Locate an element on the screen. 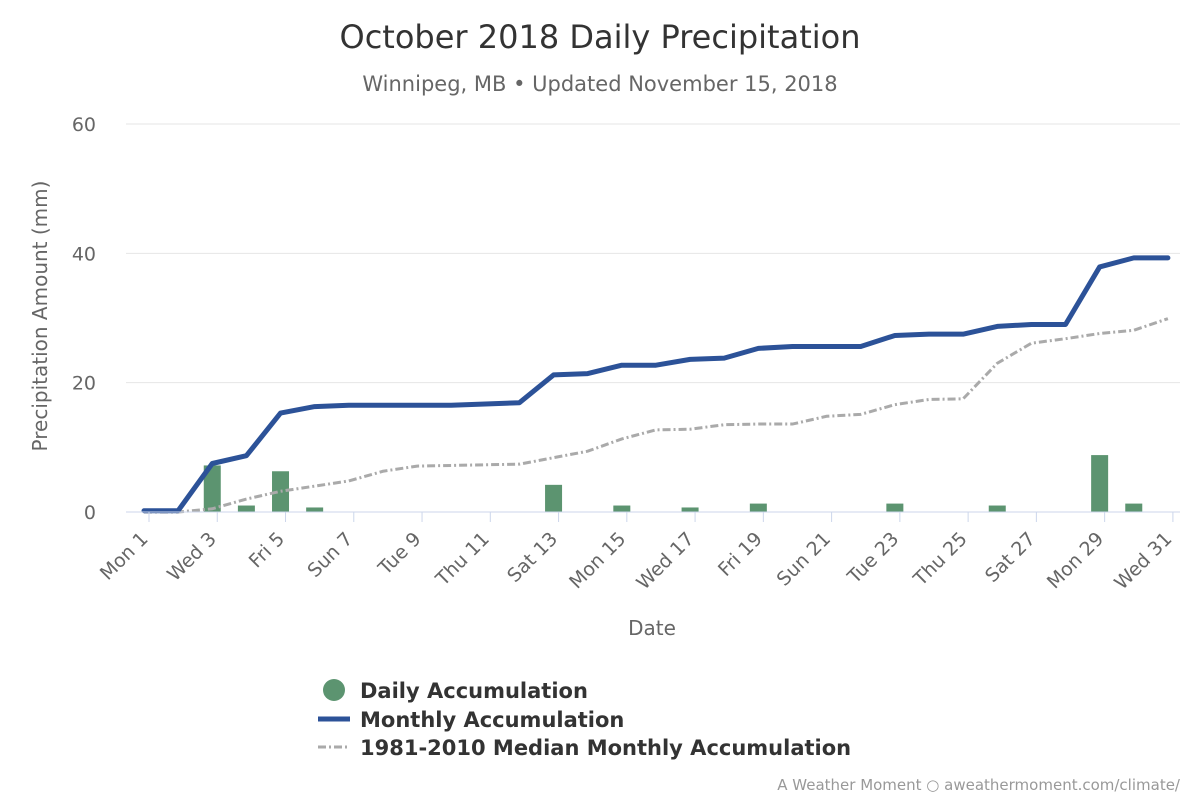  x-tick-label: Sat 27 is located at coordinates (1010, 557).